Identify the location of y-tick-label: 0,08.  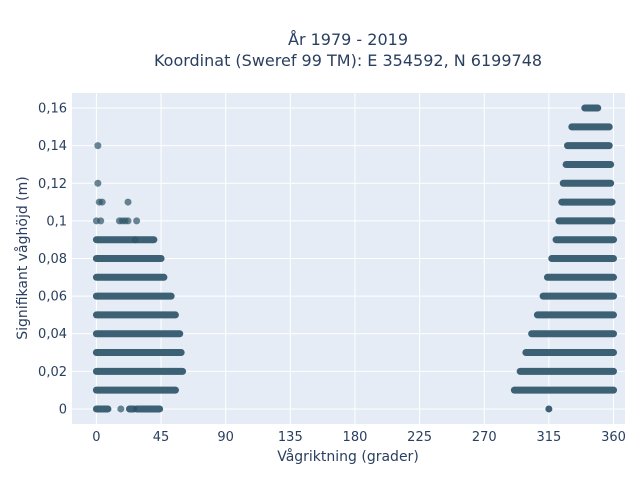
(52, 259).